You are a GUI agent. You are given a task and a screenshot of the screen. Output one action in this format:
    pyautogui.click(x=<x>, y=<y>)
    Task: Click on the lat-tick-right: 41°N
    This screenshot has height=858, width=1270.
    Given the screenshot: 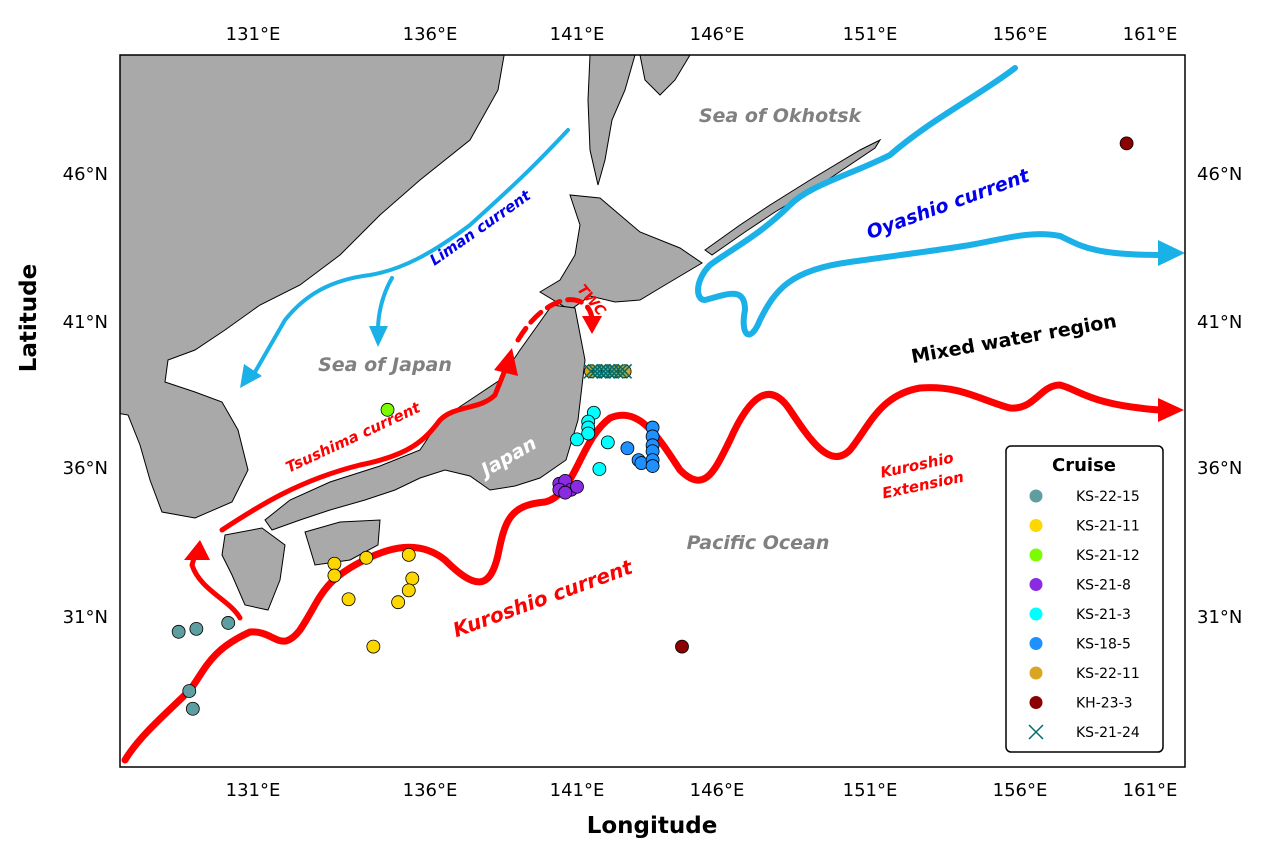 What is the action you would take?
    pyautogui.click(x=1219, y=322)
    